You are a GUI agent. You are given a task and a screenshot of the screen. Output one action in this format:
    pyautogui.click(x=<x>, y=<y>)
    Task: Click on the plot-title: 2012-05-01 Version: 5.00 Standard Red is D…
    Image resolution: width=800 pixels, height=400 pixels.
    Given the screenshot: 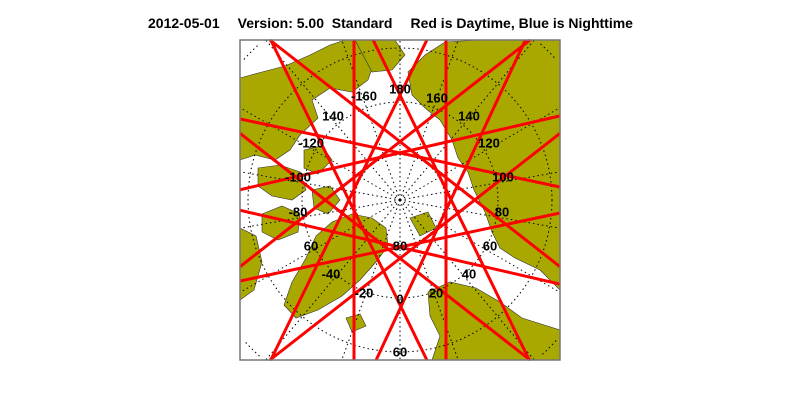 What is the action you would take?
    pyautogui.click(x=399, y=23)
    